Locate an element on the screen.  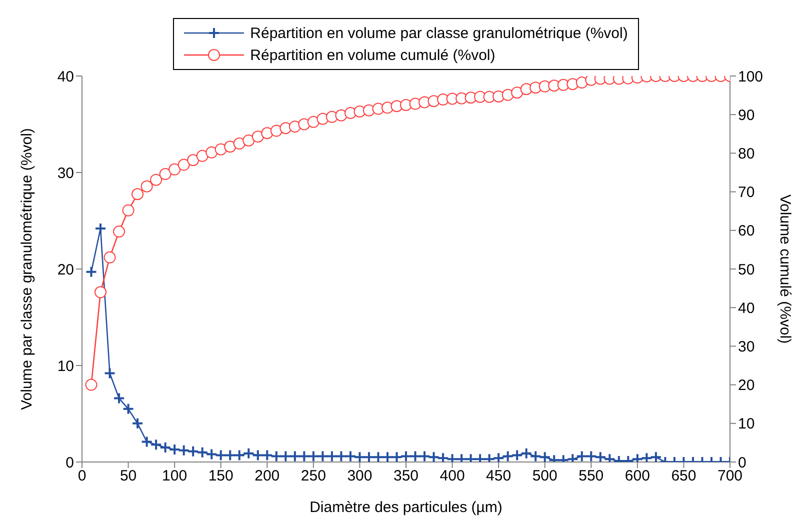
y-tick-label: 20 is located at coordinates (65, 269).